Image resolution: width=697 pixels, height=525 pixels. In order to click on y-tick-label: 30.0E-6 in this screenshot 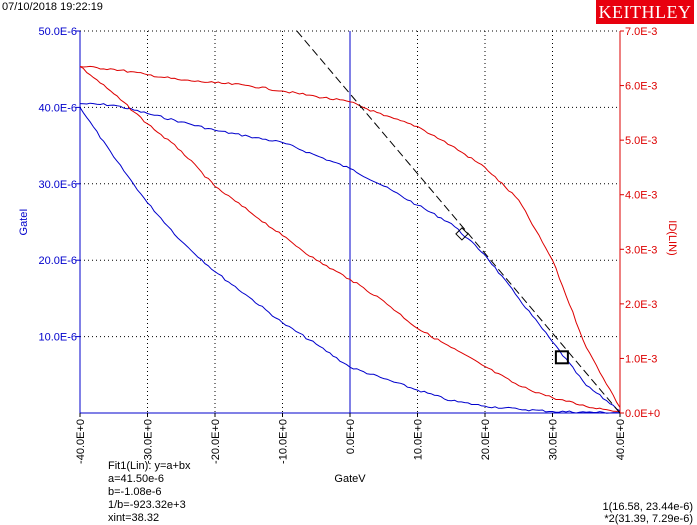, I will do `click(57, 185)`.